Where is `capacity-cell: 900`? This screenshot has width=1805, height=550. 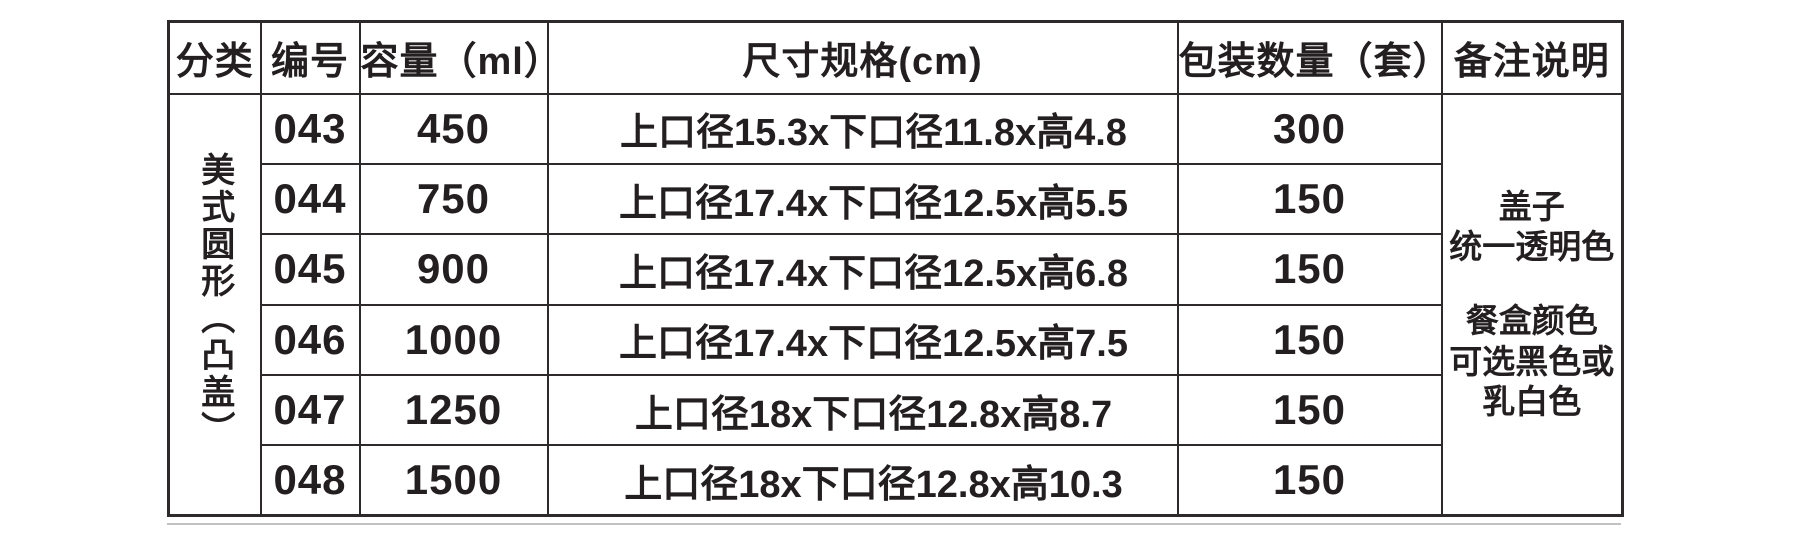
capacity-cell: 900 is located at coordinates (453, 269).